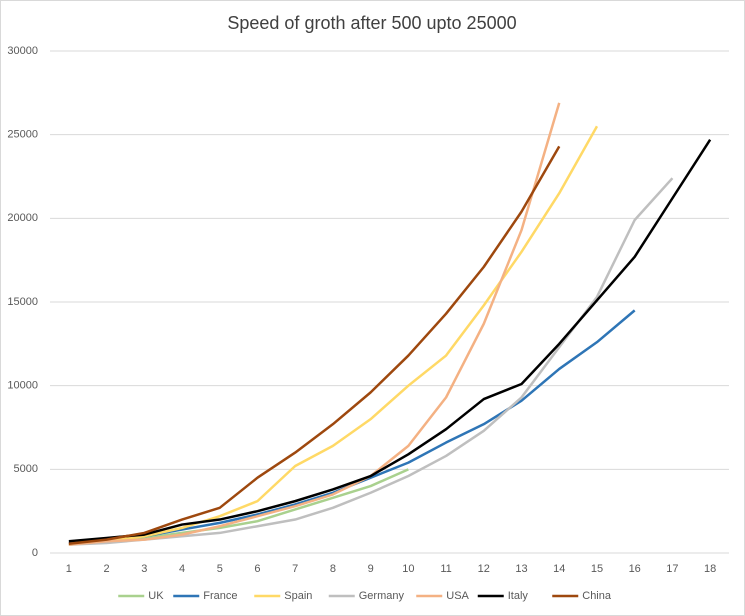 This screenshot has width=745, height=616. Describe the element at coordinates (156, 596) in the screenshot. I see `legend-label: UK` at that location.